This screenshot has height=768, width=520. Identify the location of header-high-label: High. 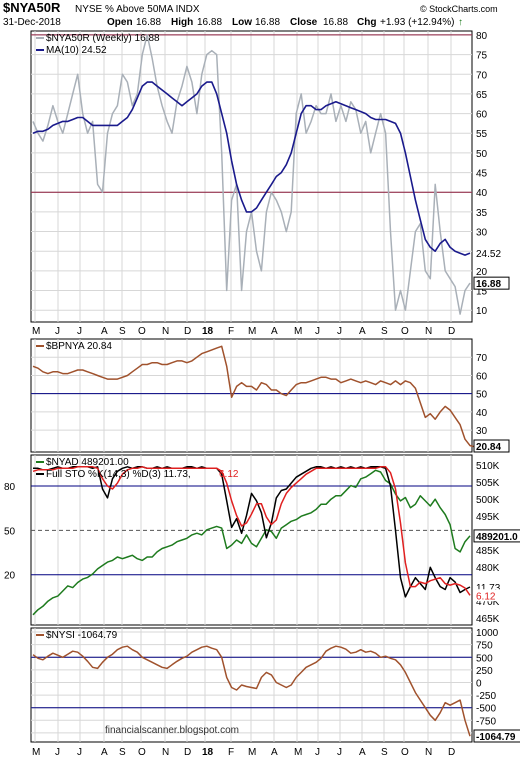
(182, 22).